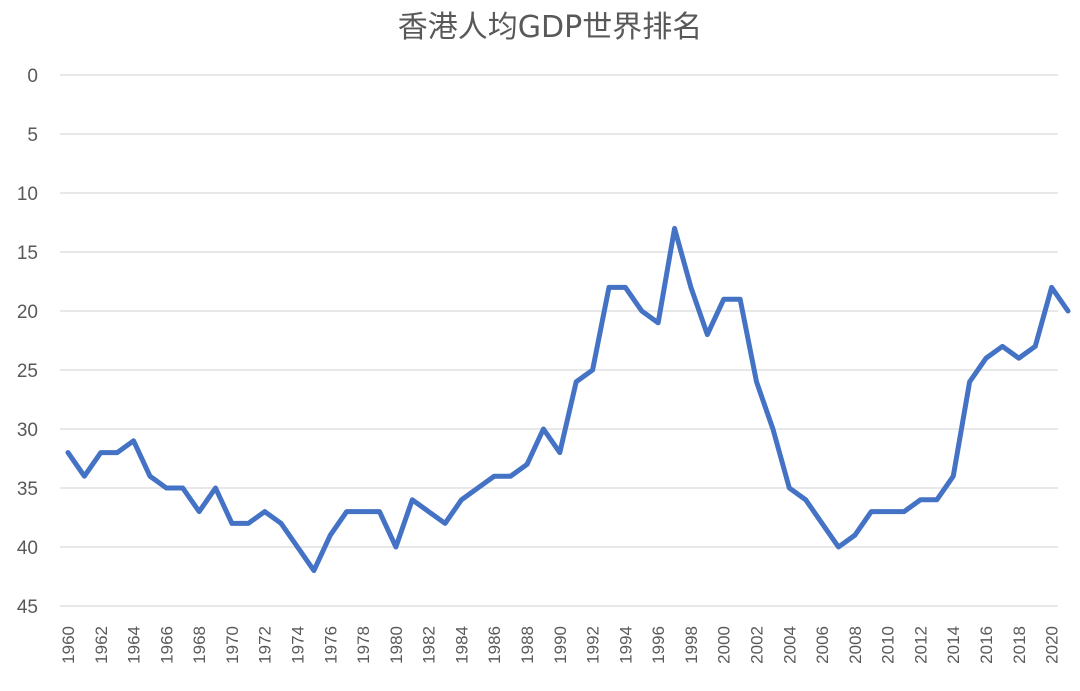 Image resolution: width=1080 pixels, height=691 pixels. I want to click on y-tick-label: 5, so click(32, 135).